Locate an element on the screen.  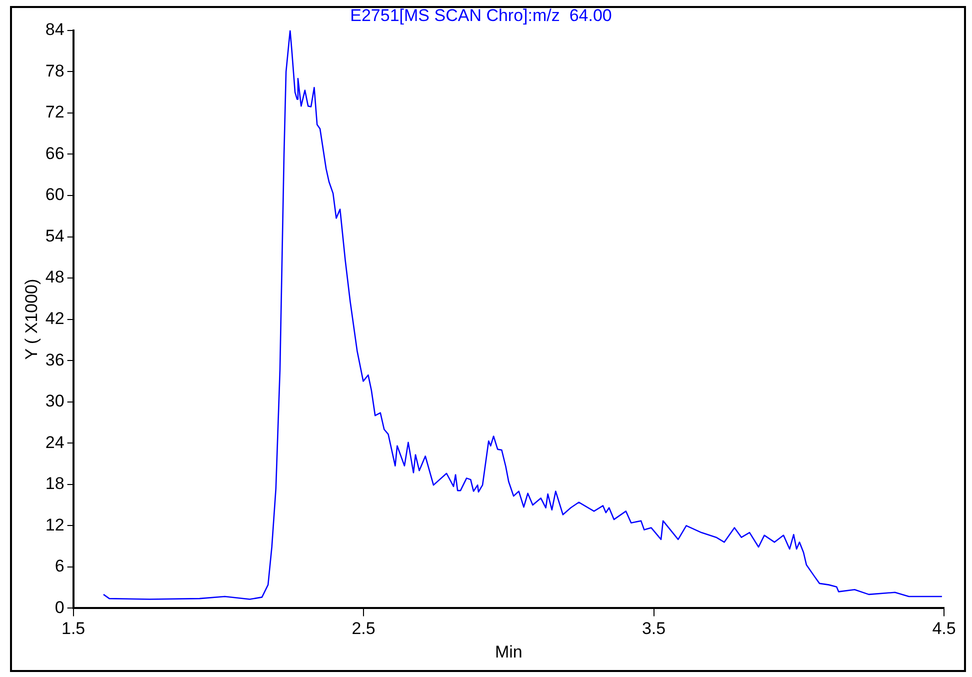
x-axis-title: Min is located at coordinates (508, 652).